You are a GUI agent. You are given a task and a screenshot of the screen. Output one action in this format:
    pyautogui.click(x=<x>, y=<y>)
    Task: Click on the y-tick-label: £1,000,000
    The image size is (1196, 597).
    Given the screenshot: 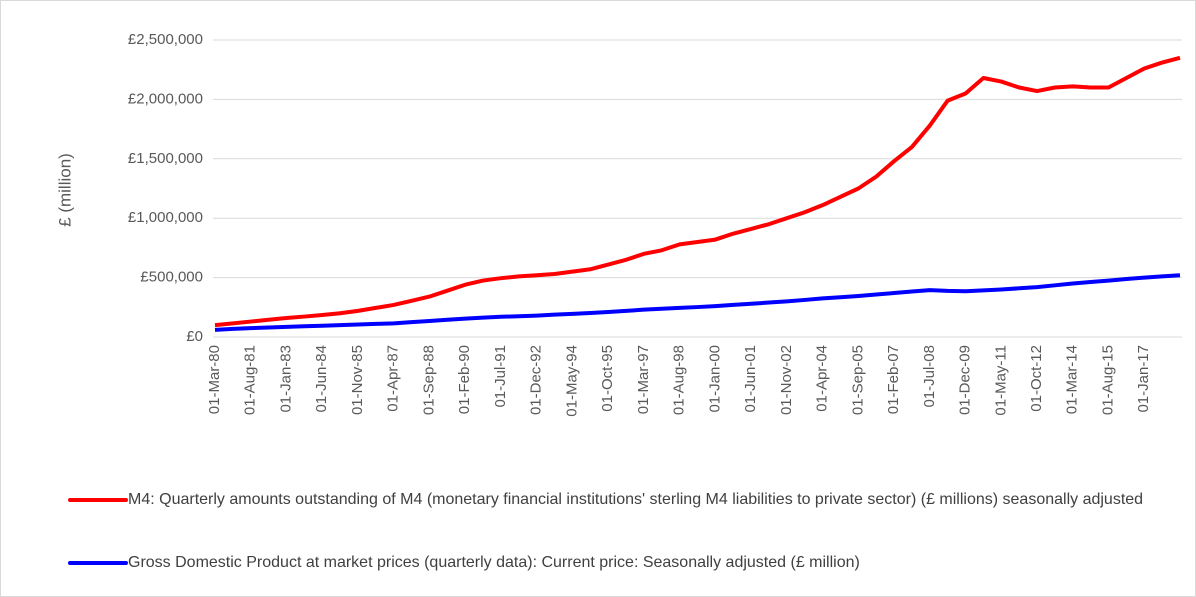 What is the action you would take?
    pyautogui.click(x=165, y=217)
    